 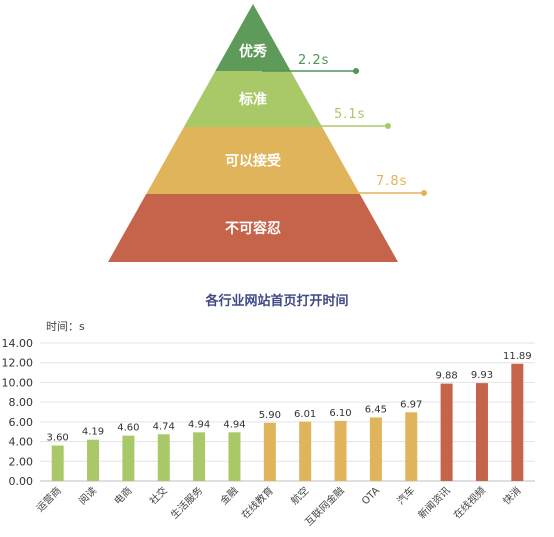 I want to click on pyramid-tier-intolerable, so click(x=253, y=228).